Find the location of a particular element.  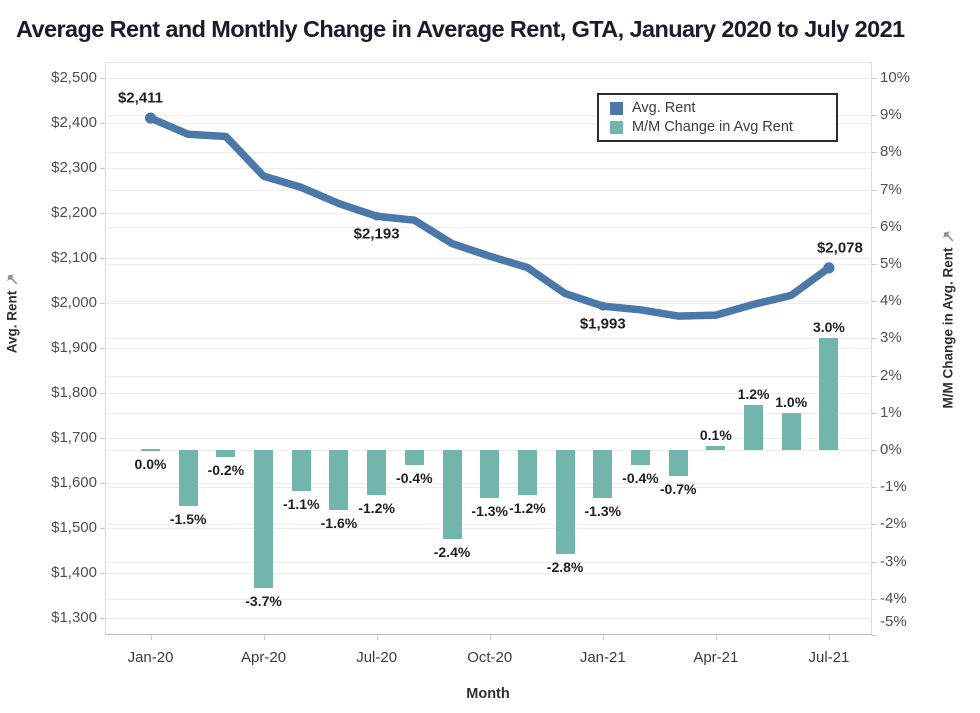

legend: Avg. Rent M/M Change in Avg Rent is located at coordinates (717, 117).